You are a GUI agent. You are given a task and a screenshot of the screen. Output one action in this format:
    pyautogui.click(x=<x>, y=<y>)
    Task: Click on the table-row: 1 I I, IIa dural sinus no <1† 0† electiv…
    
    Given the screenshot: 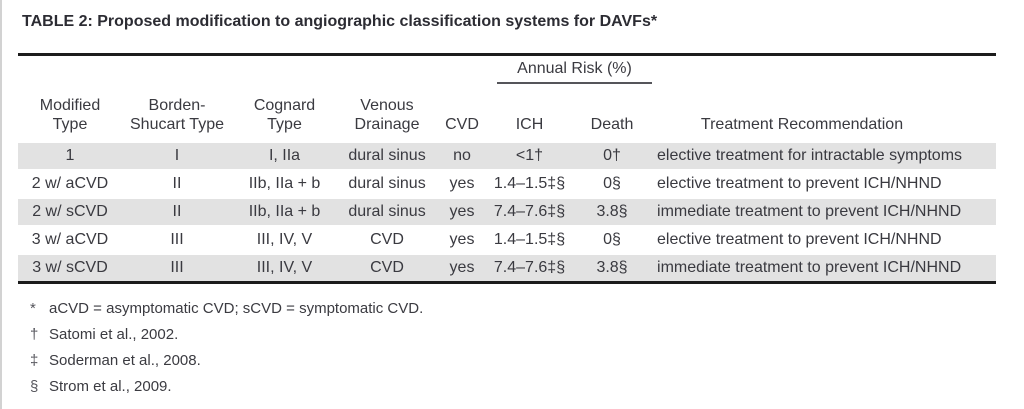 What is the action you would take?
    pyautogui.click(x=507, y=156)
    